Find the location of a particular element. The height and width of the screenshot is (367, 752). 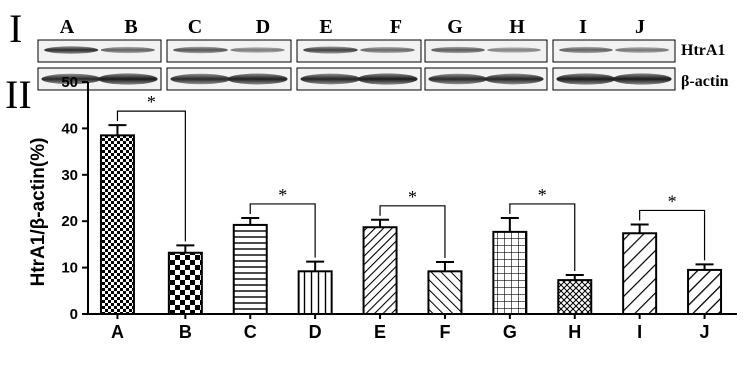

significance-label-5: * is located at coordinates (672, 201).